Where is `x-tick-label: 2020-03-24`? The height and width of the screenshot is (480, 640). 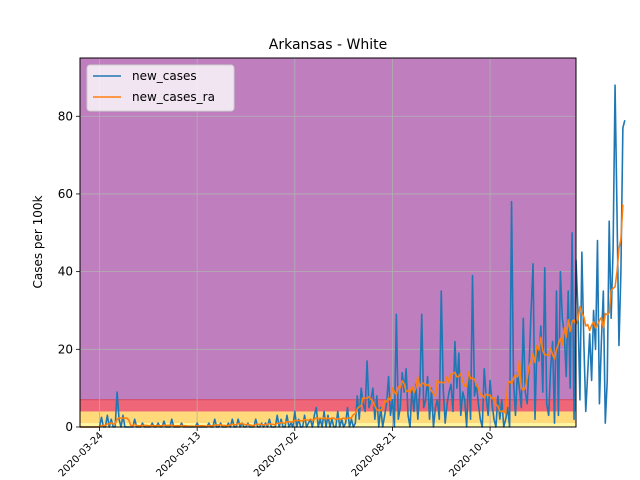 x-tick-label: 2020-03-24 is located at coordinates (81, 454).